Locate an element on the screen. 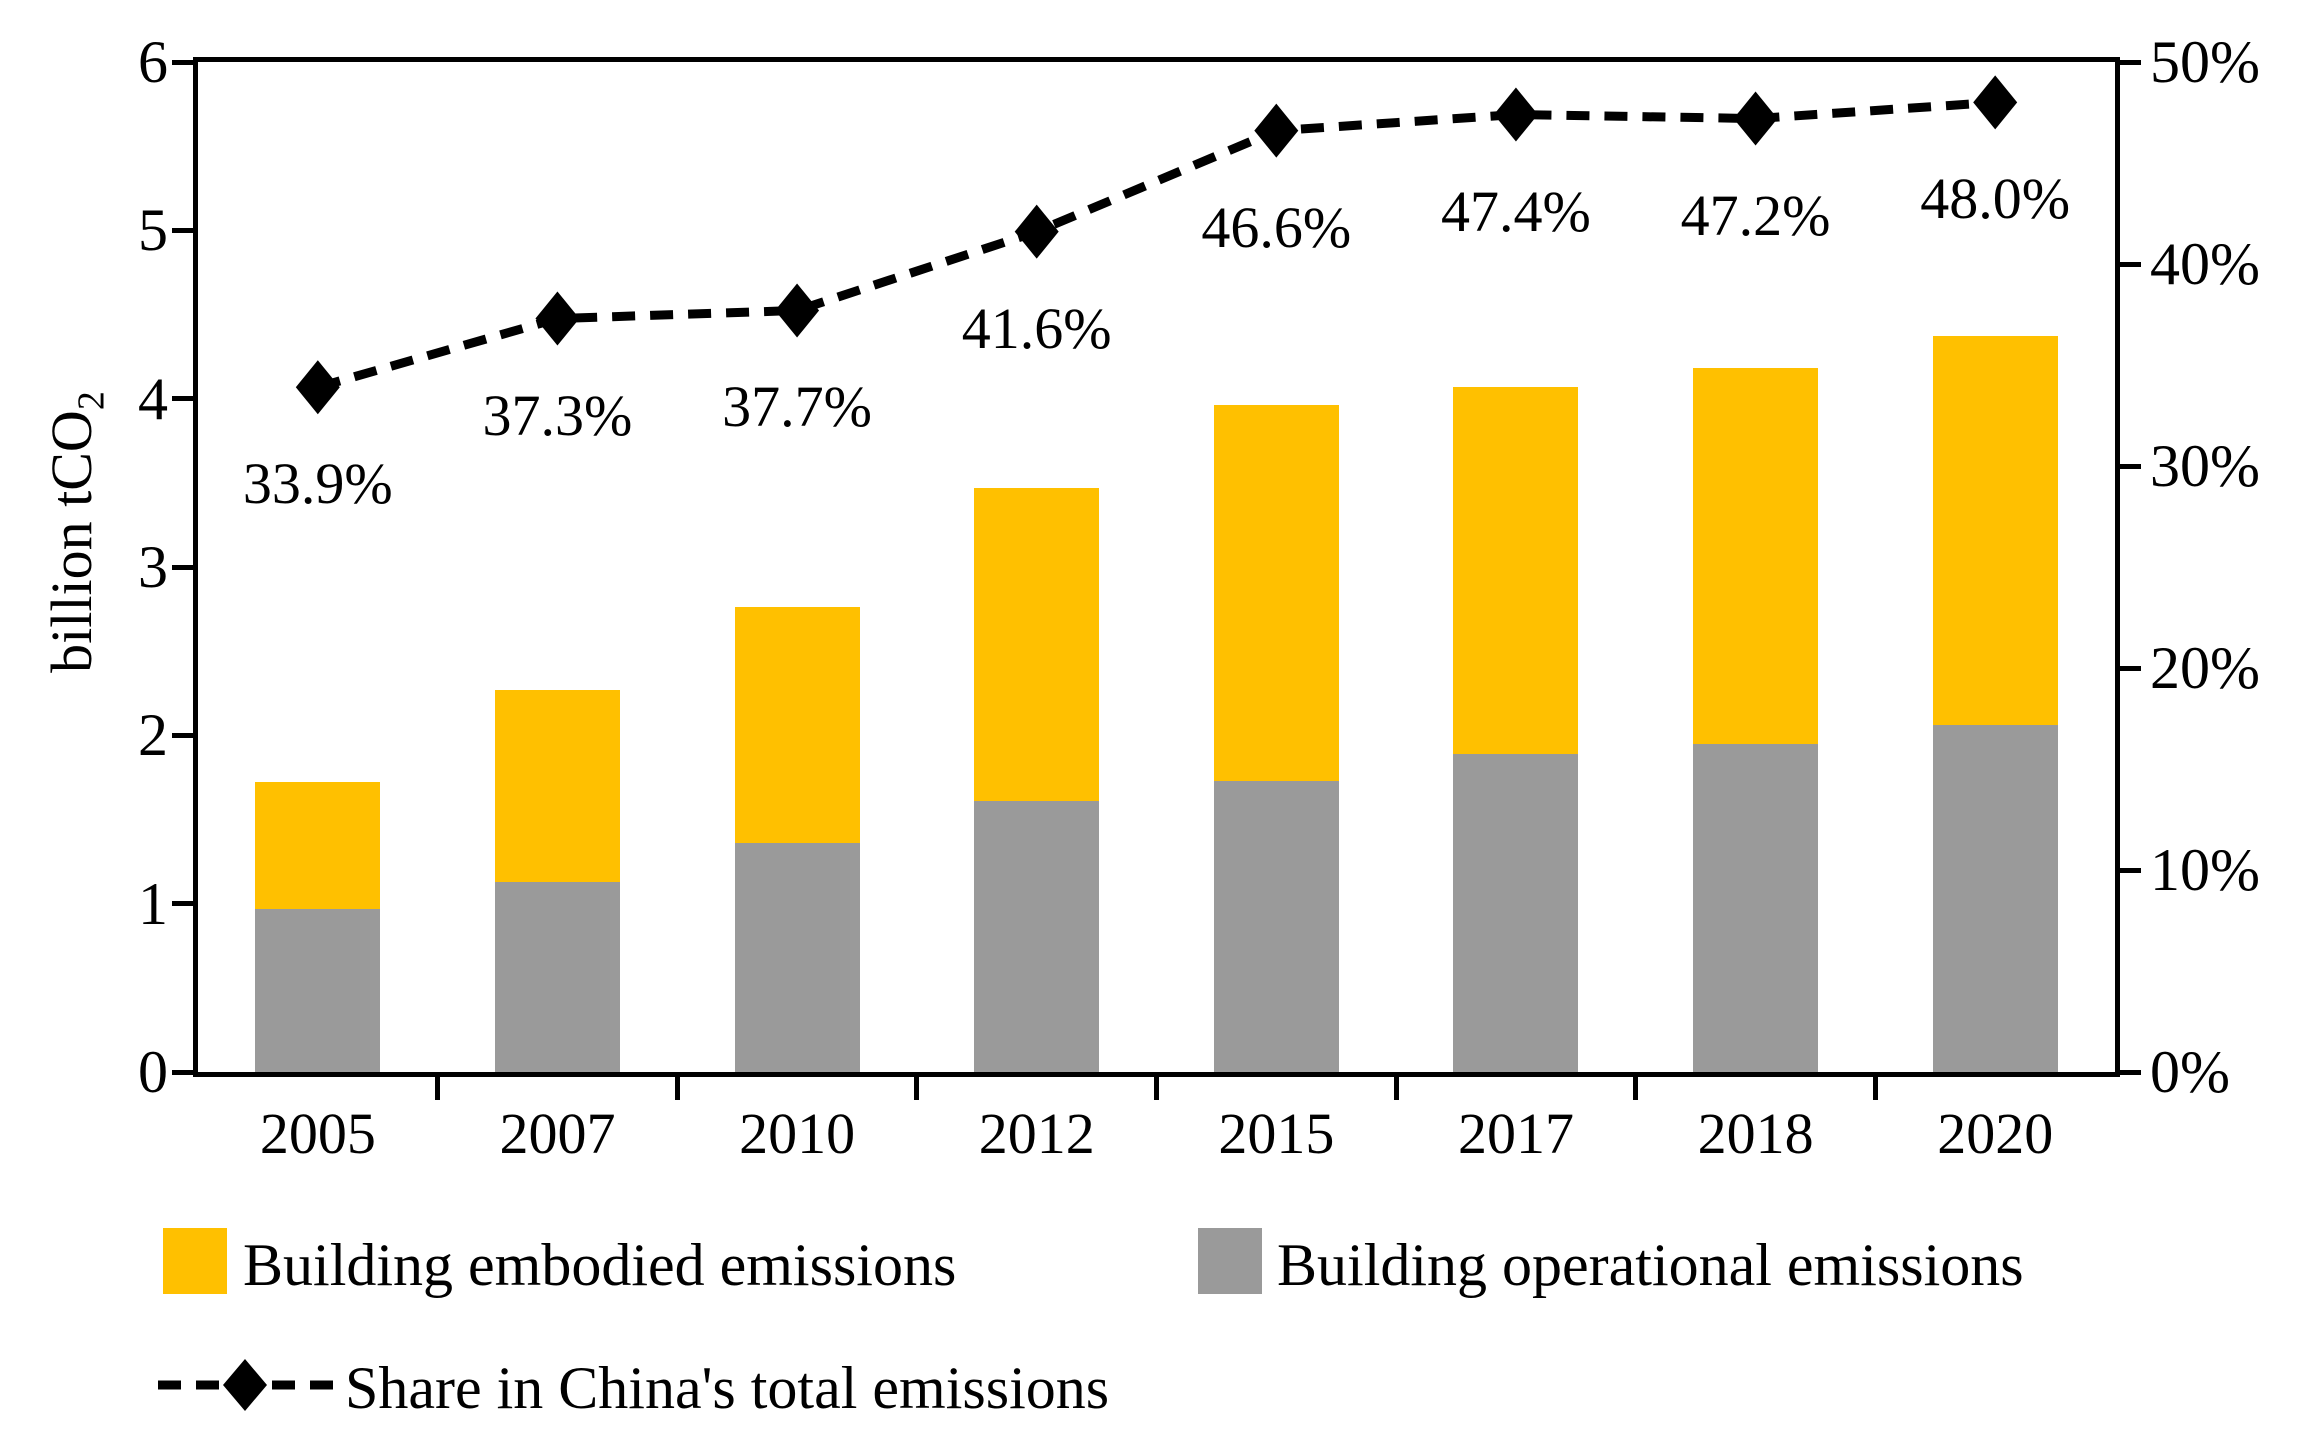 Image resolution: width=2298 pixels, height=1444 pixels. x-label-2015: 2015 is located at coordinates (1276, 1133).